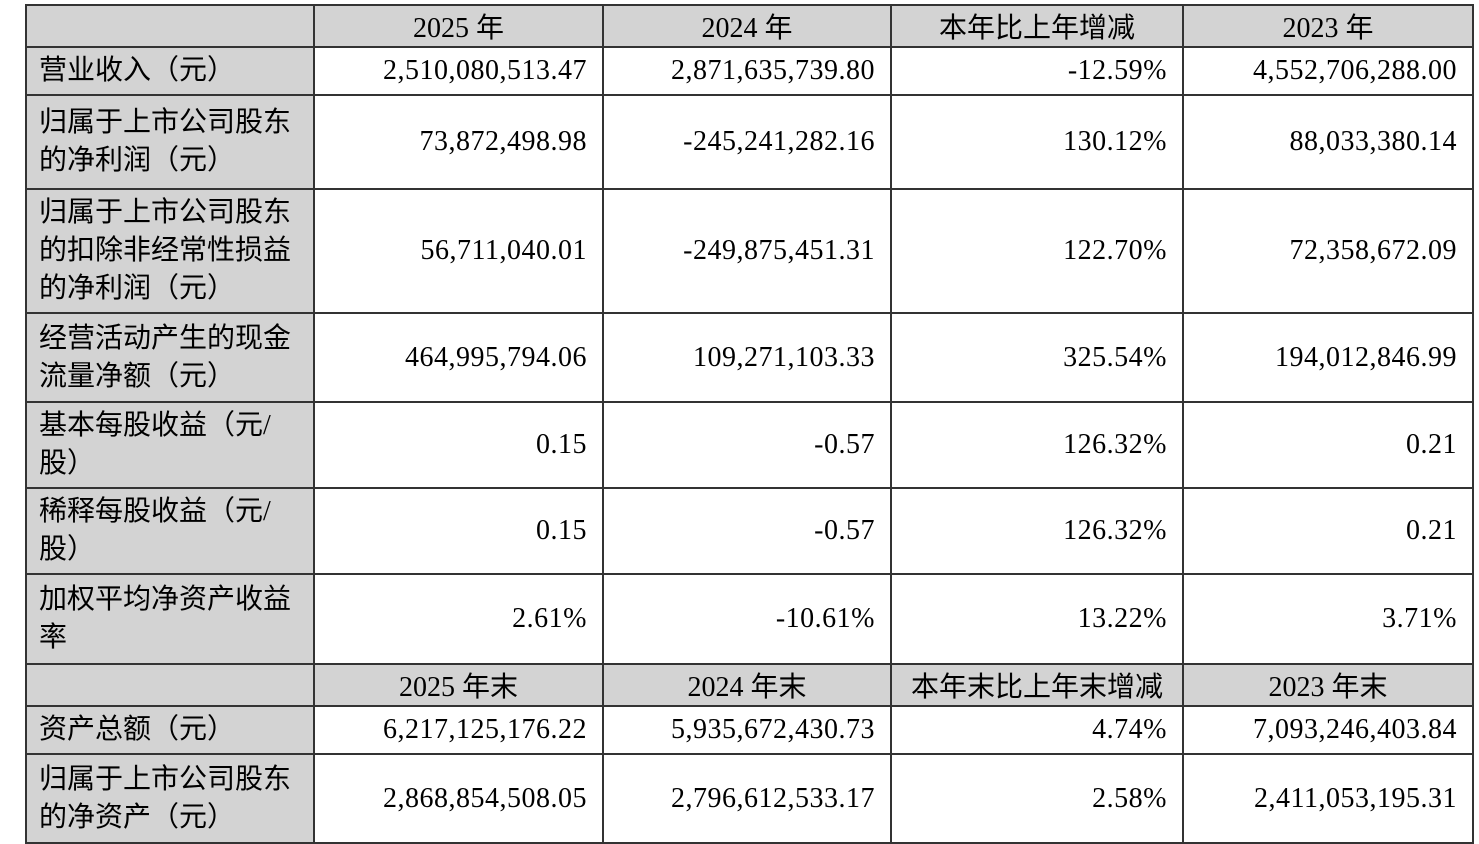 The image size is (1479, 844). What do you see at coordinates (747, 798) in the screenshot?
I see `cell-value: 2,796,612,533.17` at bounding box center [747, 798].